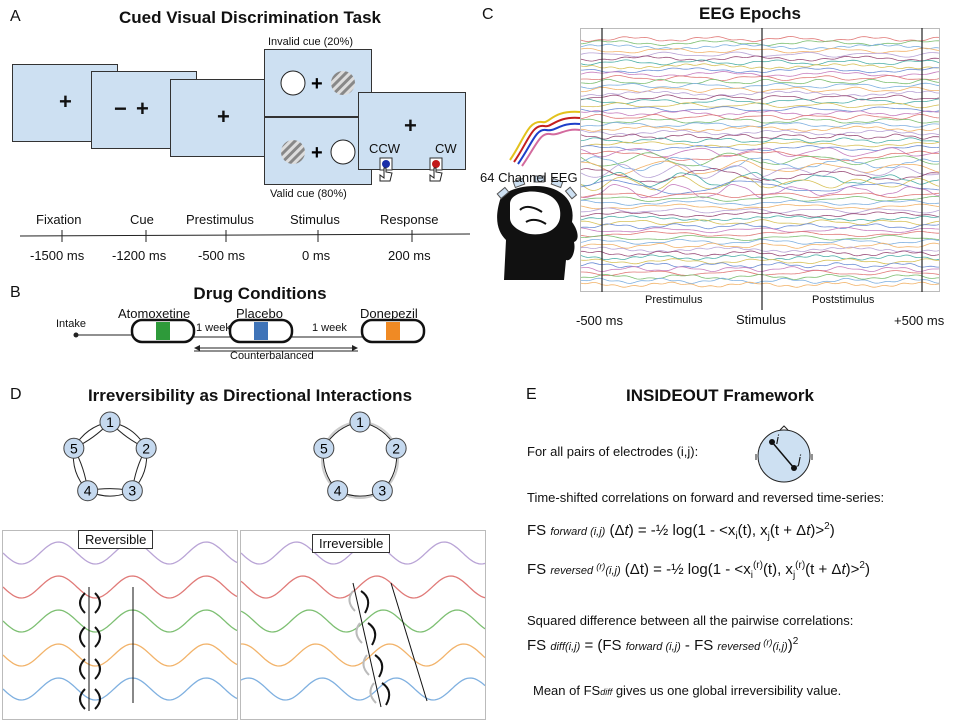 The width and height of the screenshot is (960, 720). I want to click on time-fixation: -1500 ms, so click(57, 255).